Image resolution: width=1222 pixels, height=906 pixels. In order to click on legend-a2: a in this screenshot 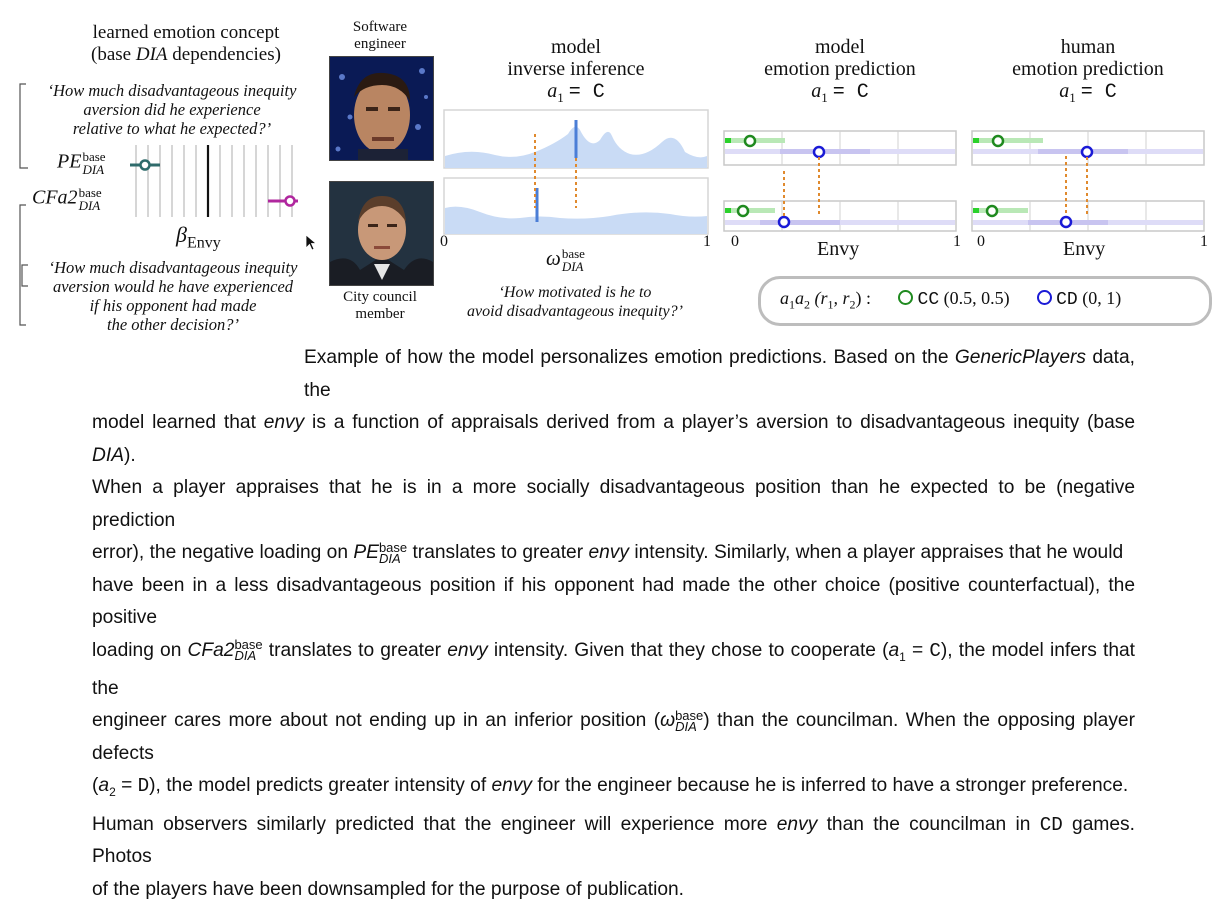, I will do `click(799, 298)`.